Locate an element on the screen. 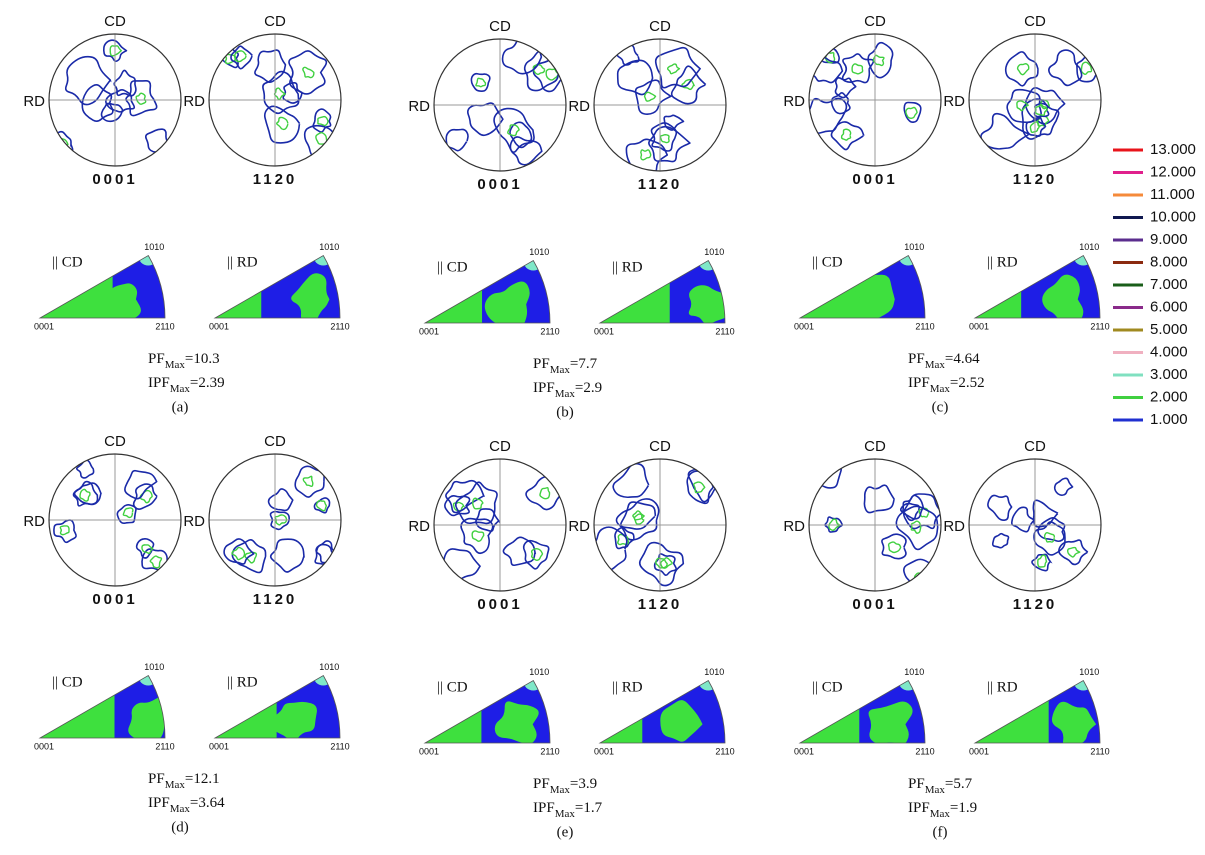  value: 2.52 is located at coordinates (971, 383).